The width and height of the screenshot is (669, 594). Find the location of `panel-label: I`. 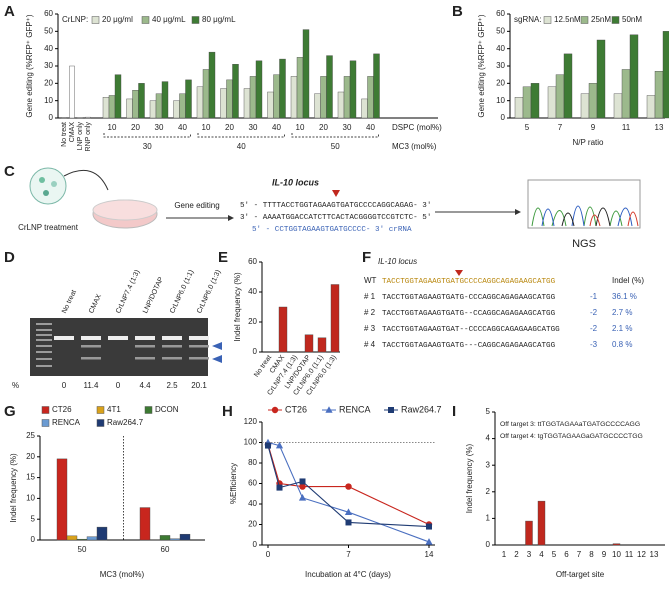

panel-label: I is located at coordinates (454, 411).